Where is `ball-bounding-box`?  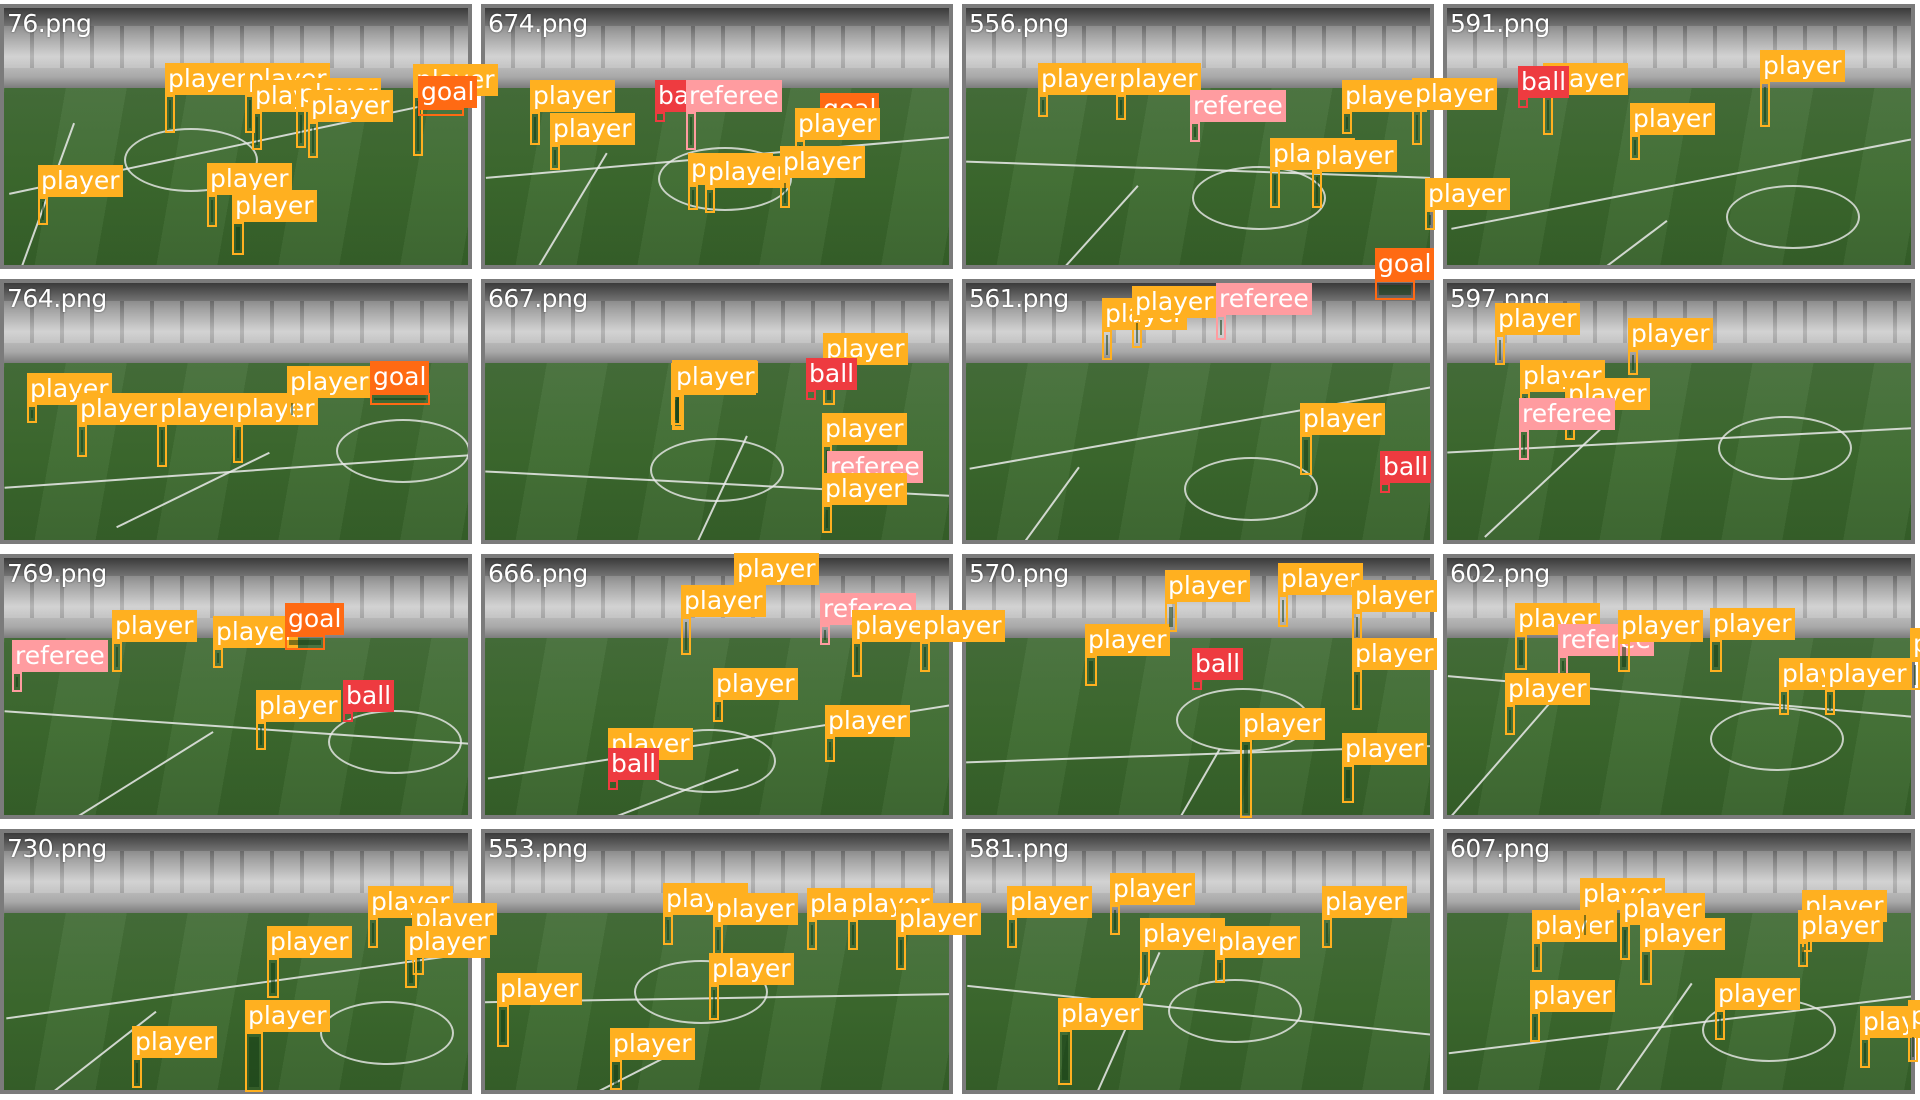
ball-bounding-box is located at coordinates (660, 117).